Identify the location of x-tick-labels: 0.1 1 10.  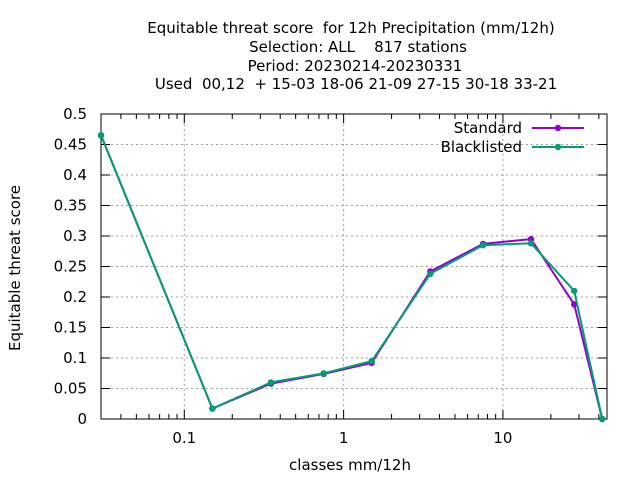
(342, 438).